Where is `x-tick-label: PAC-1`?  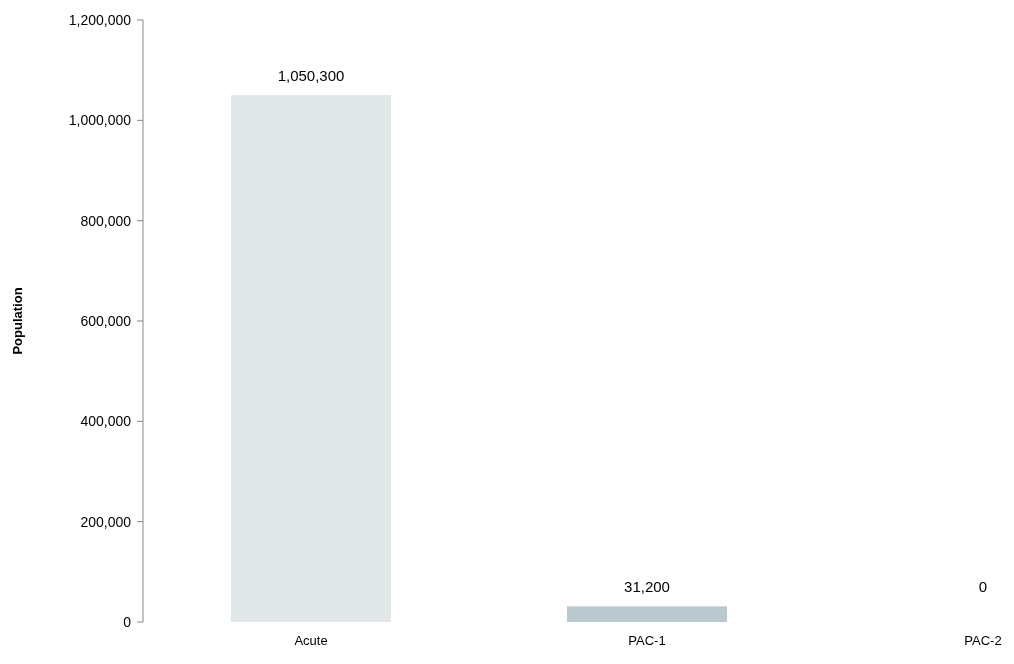 x-tick-label: PAC-1 is located at coordinates (647, 640).